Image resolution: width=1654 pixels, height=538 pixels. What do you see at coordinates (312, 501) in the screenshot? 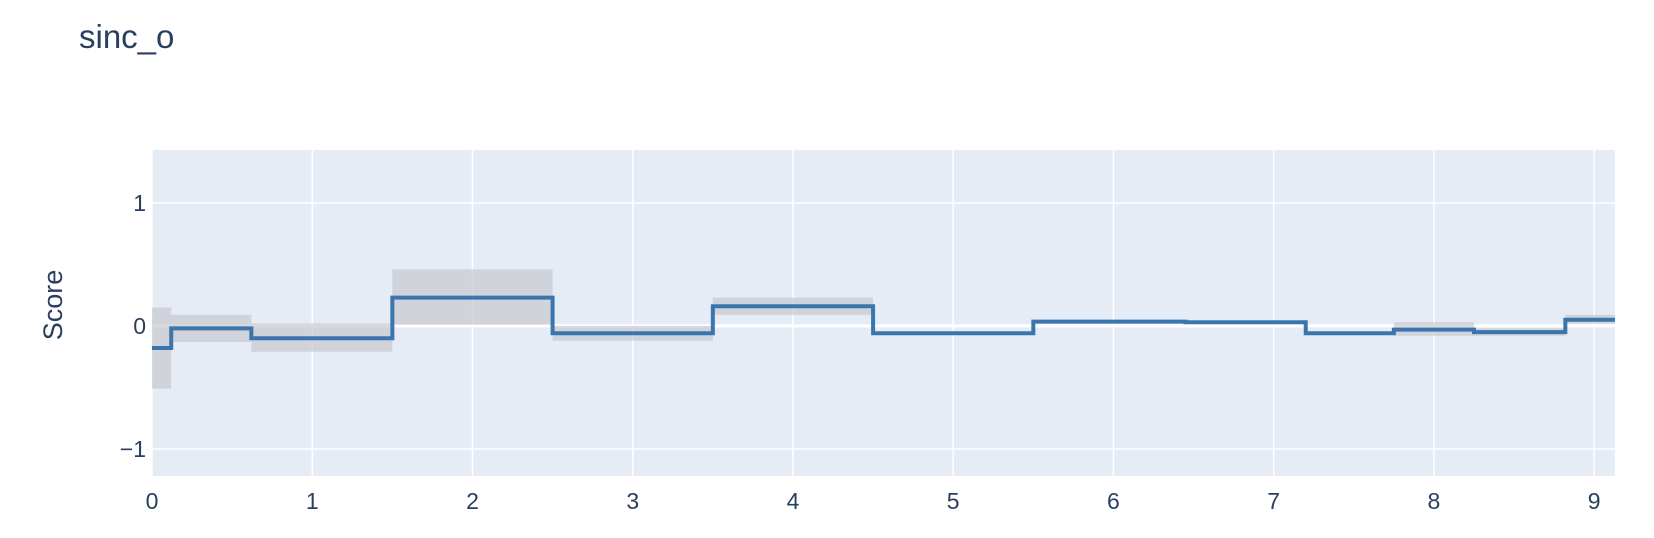
I see `x-tick-label: 1` at bounding box center [312, 501].